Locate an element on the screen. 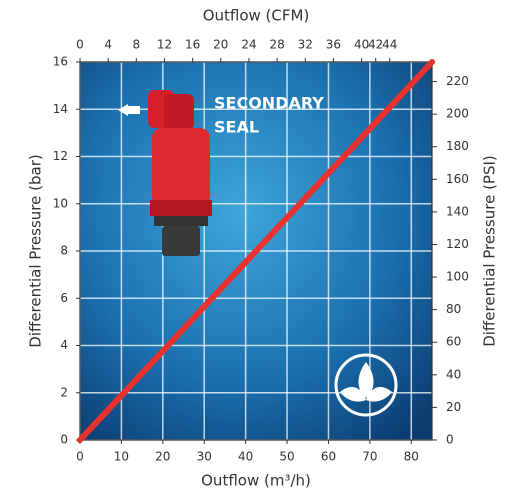 The height and width of the screenshot is (502, 506). y2-tick-label: 120 is located at coordinates (457, 244).